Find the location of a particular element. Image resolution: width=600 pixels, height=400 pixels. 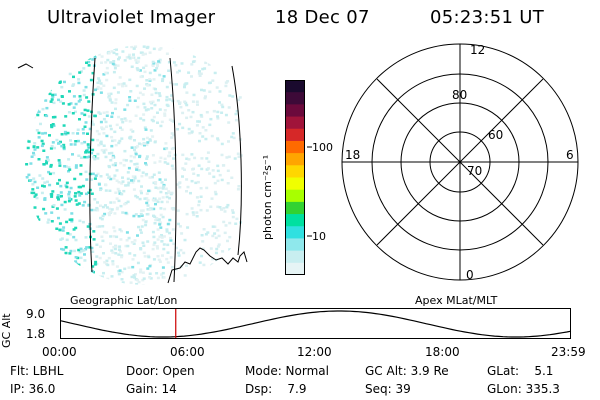

alt-y-bottom: 1.8 is located at coordinates (36, 334).